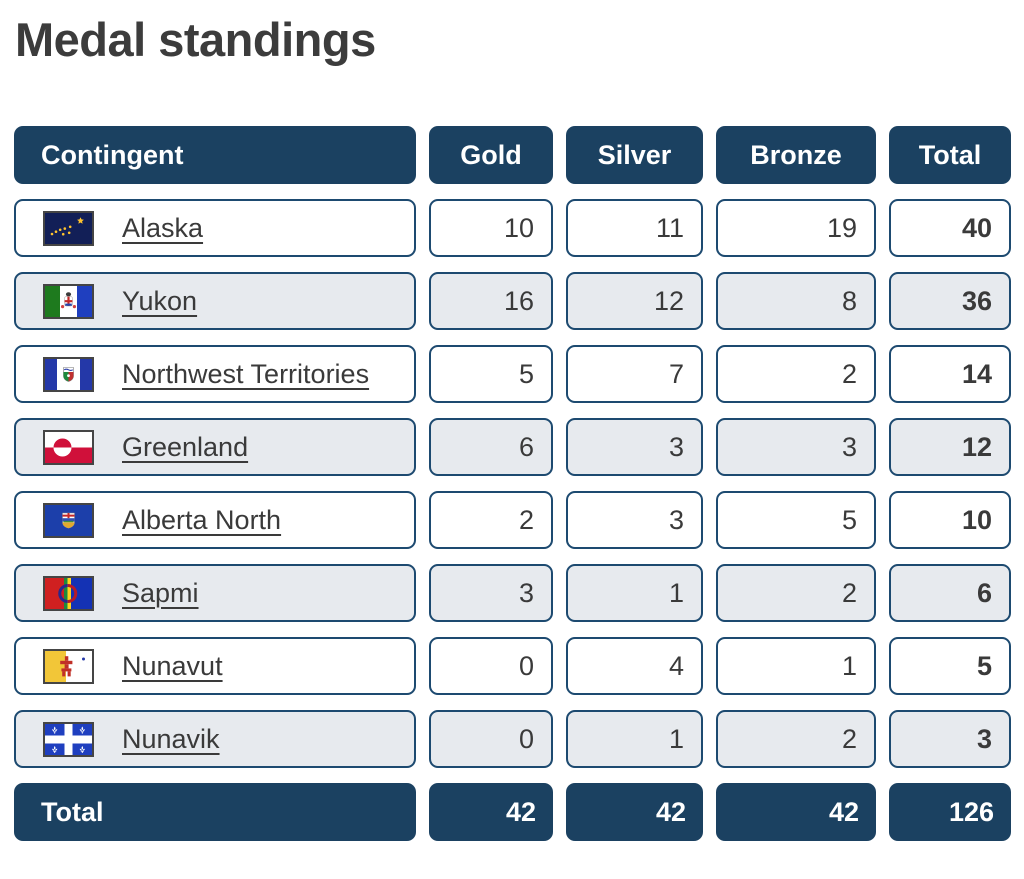  What do you see at coordinates (160, 300) in the screenshot?
I see `contingent-link: Yukon` at bounding box center [160, 300].